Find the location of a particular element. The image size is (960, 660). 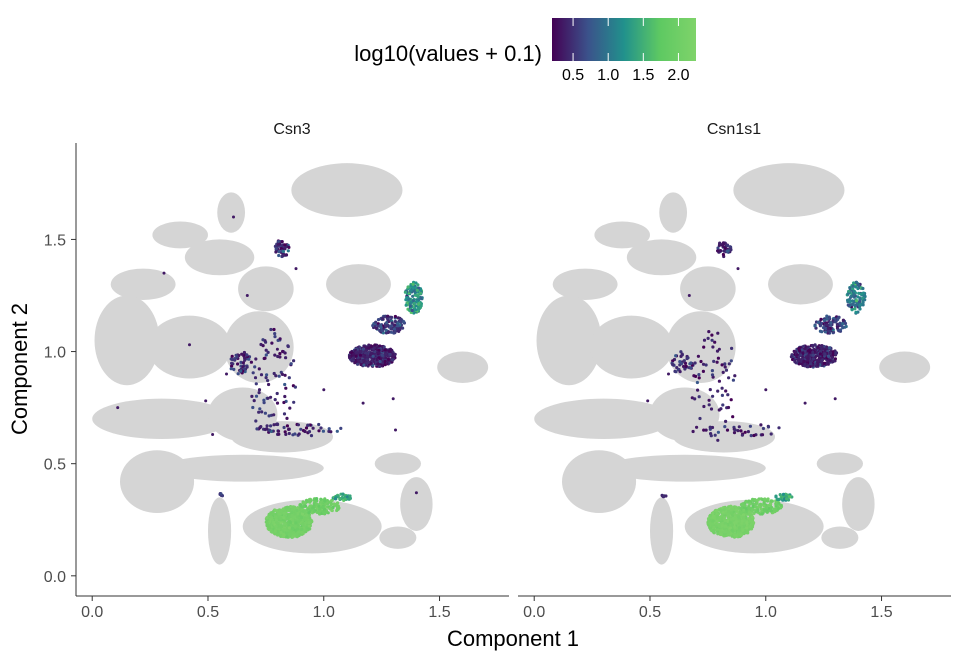

facet-strip-csn1s1: Csn1s1 is located at coordinates (734, 129).